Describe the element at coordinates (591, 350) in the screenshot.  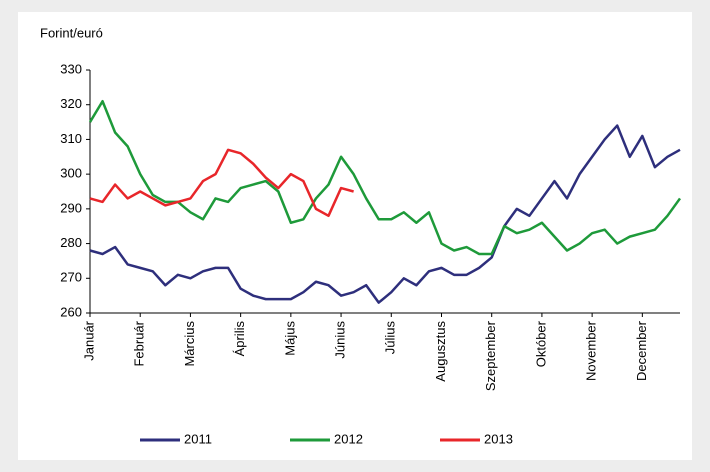
I see `x-tick-label: November` at that location.